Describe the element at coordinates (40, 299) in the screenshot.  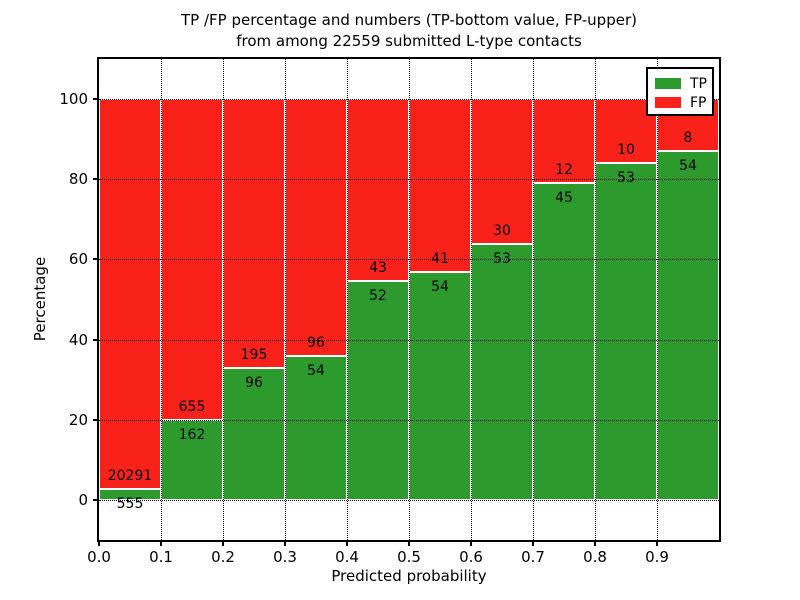
I see `y-axis-label: Percentage` at that location.